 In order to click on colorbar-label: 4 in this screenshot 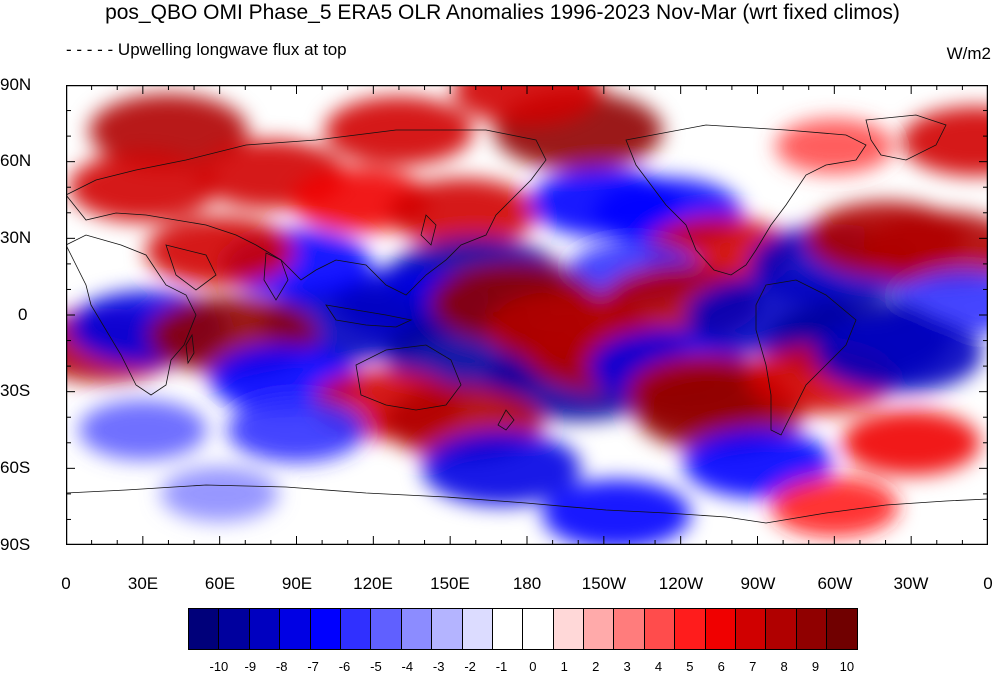, I will do `click(658, 666)`.